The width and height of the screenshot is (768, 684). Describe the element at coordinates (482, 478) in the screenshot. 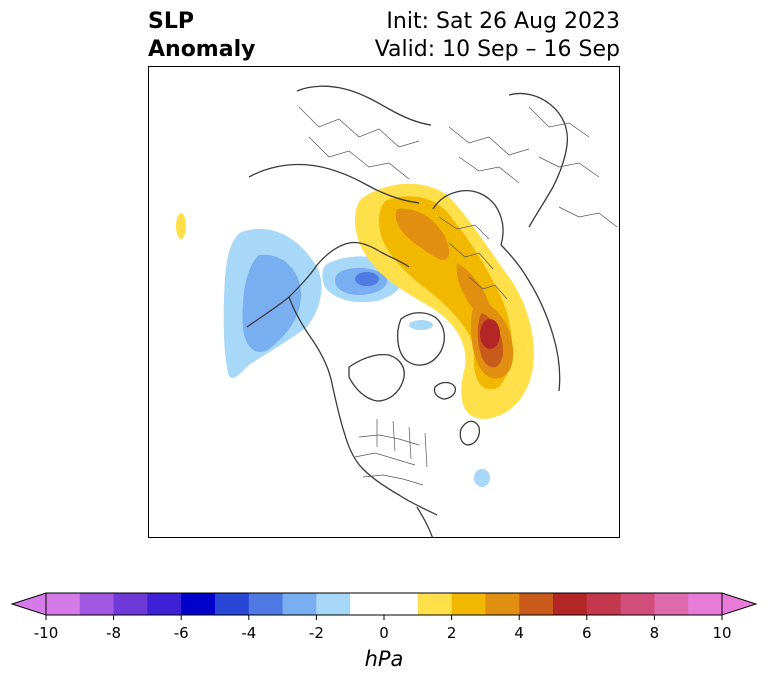

I see `negative-anomaly-atlantic-small` at that location.